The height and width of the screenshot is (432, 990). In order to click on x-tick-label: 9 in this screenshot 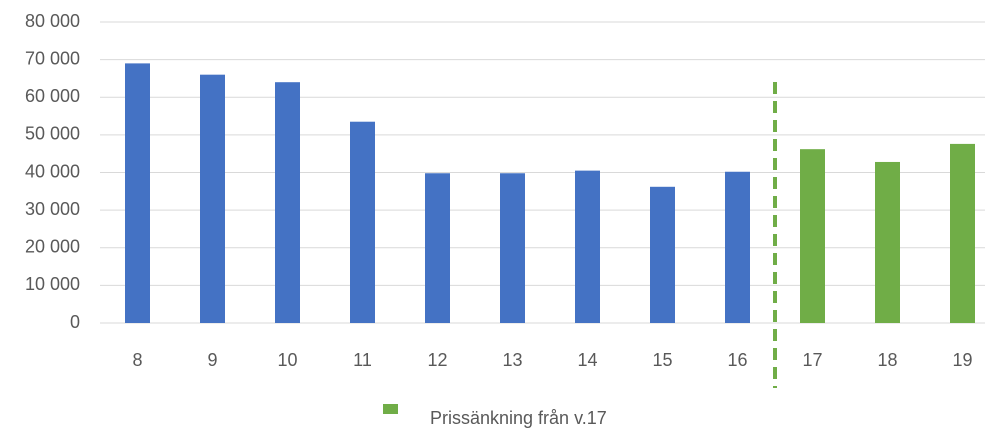, I will do `click(212, 360)`.